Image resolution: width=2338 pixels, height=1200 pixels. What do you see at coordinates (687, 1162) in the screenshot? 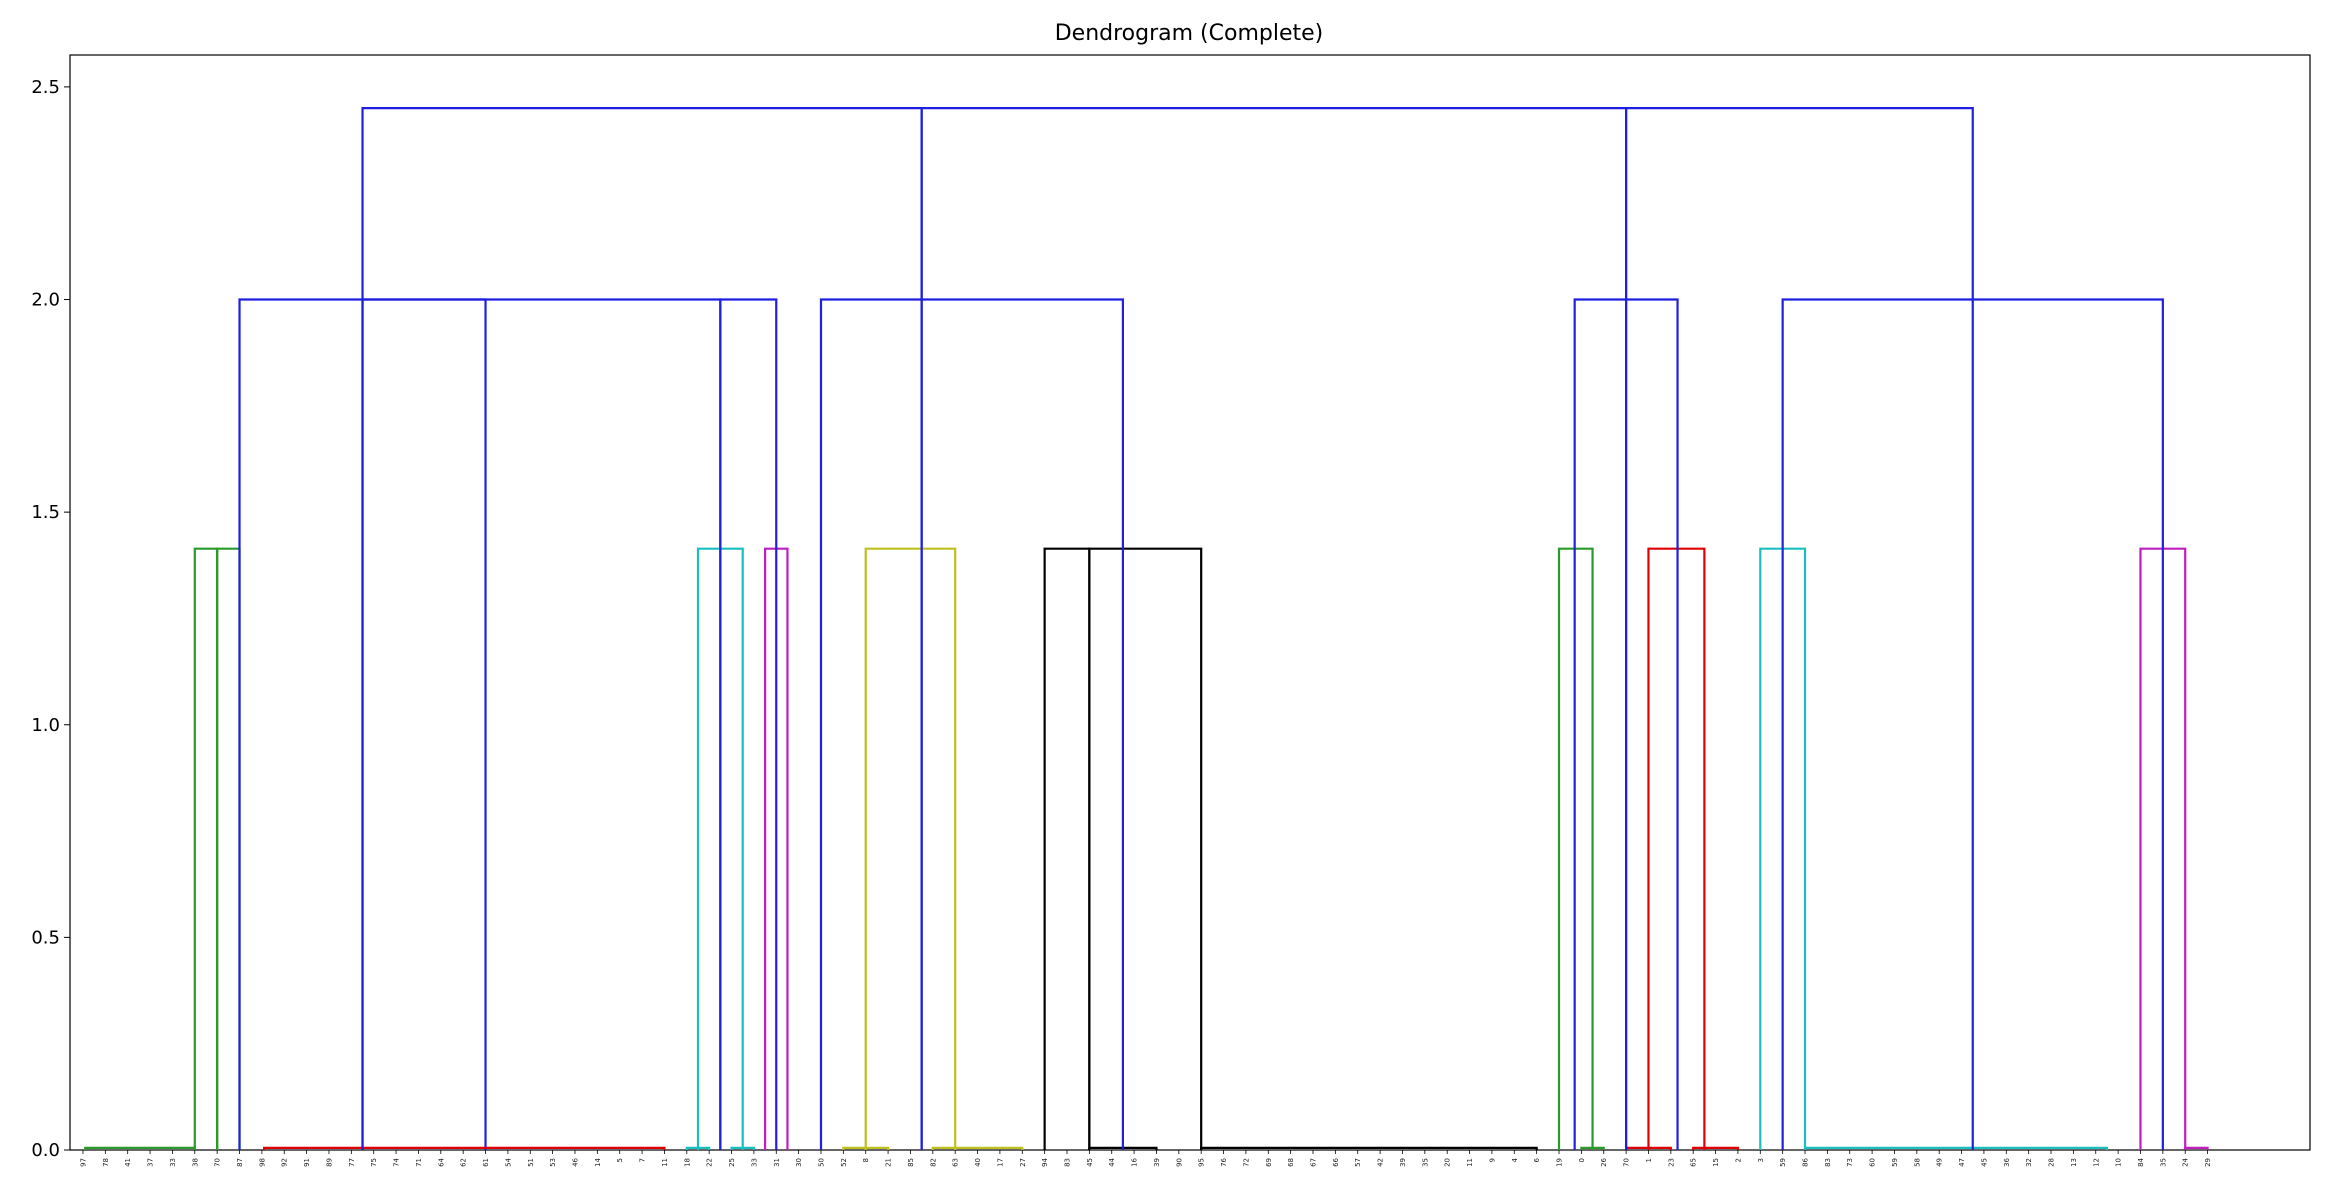
I see `leaf-label: 18` at bounding box center [687, 1162].